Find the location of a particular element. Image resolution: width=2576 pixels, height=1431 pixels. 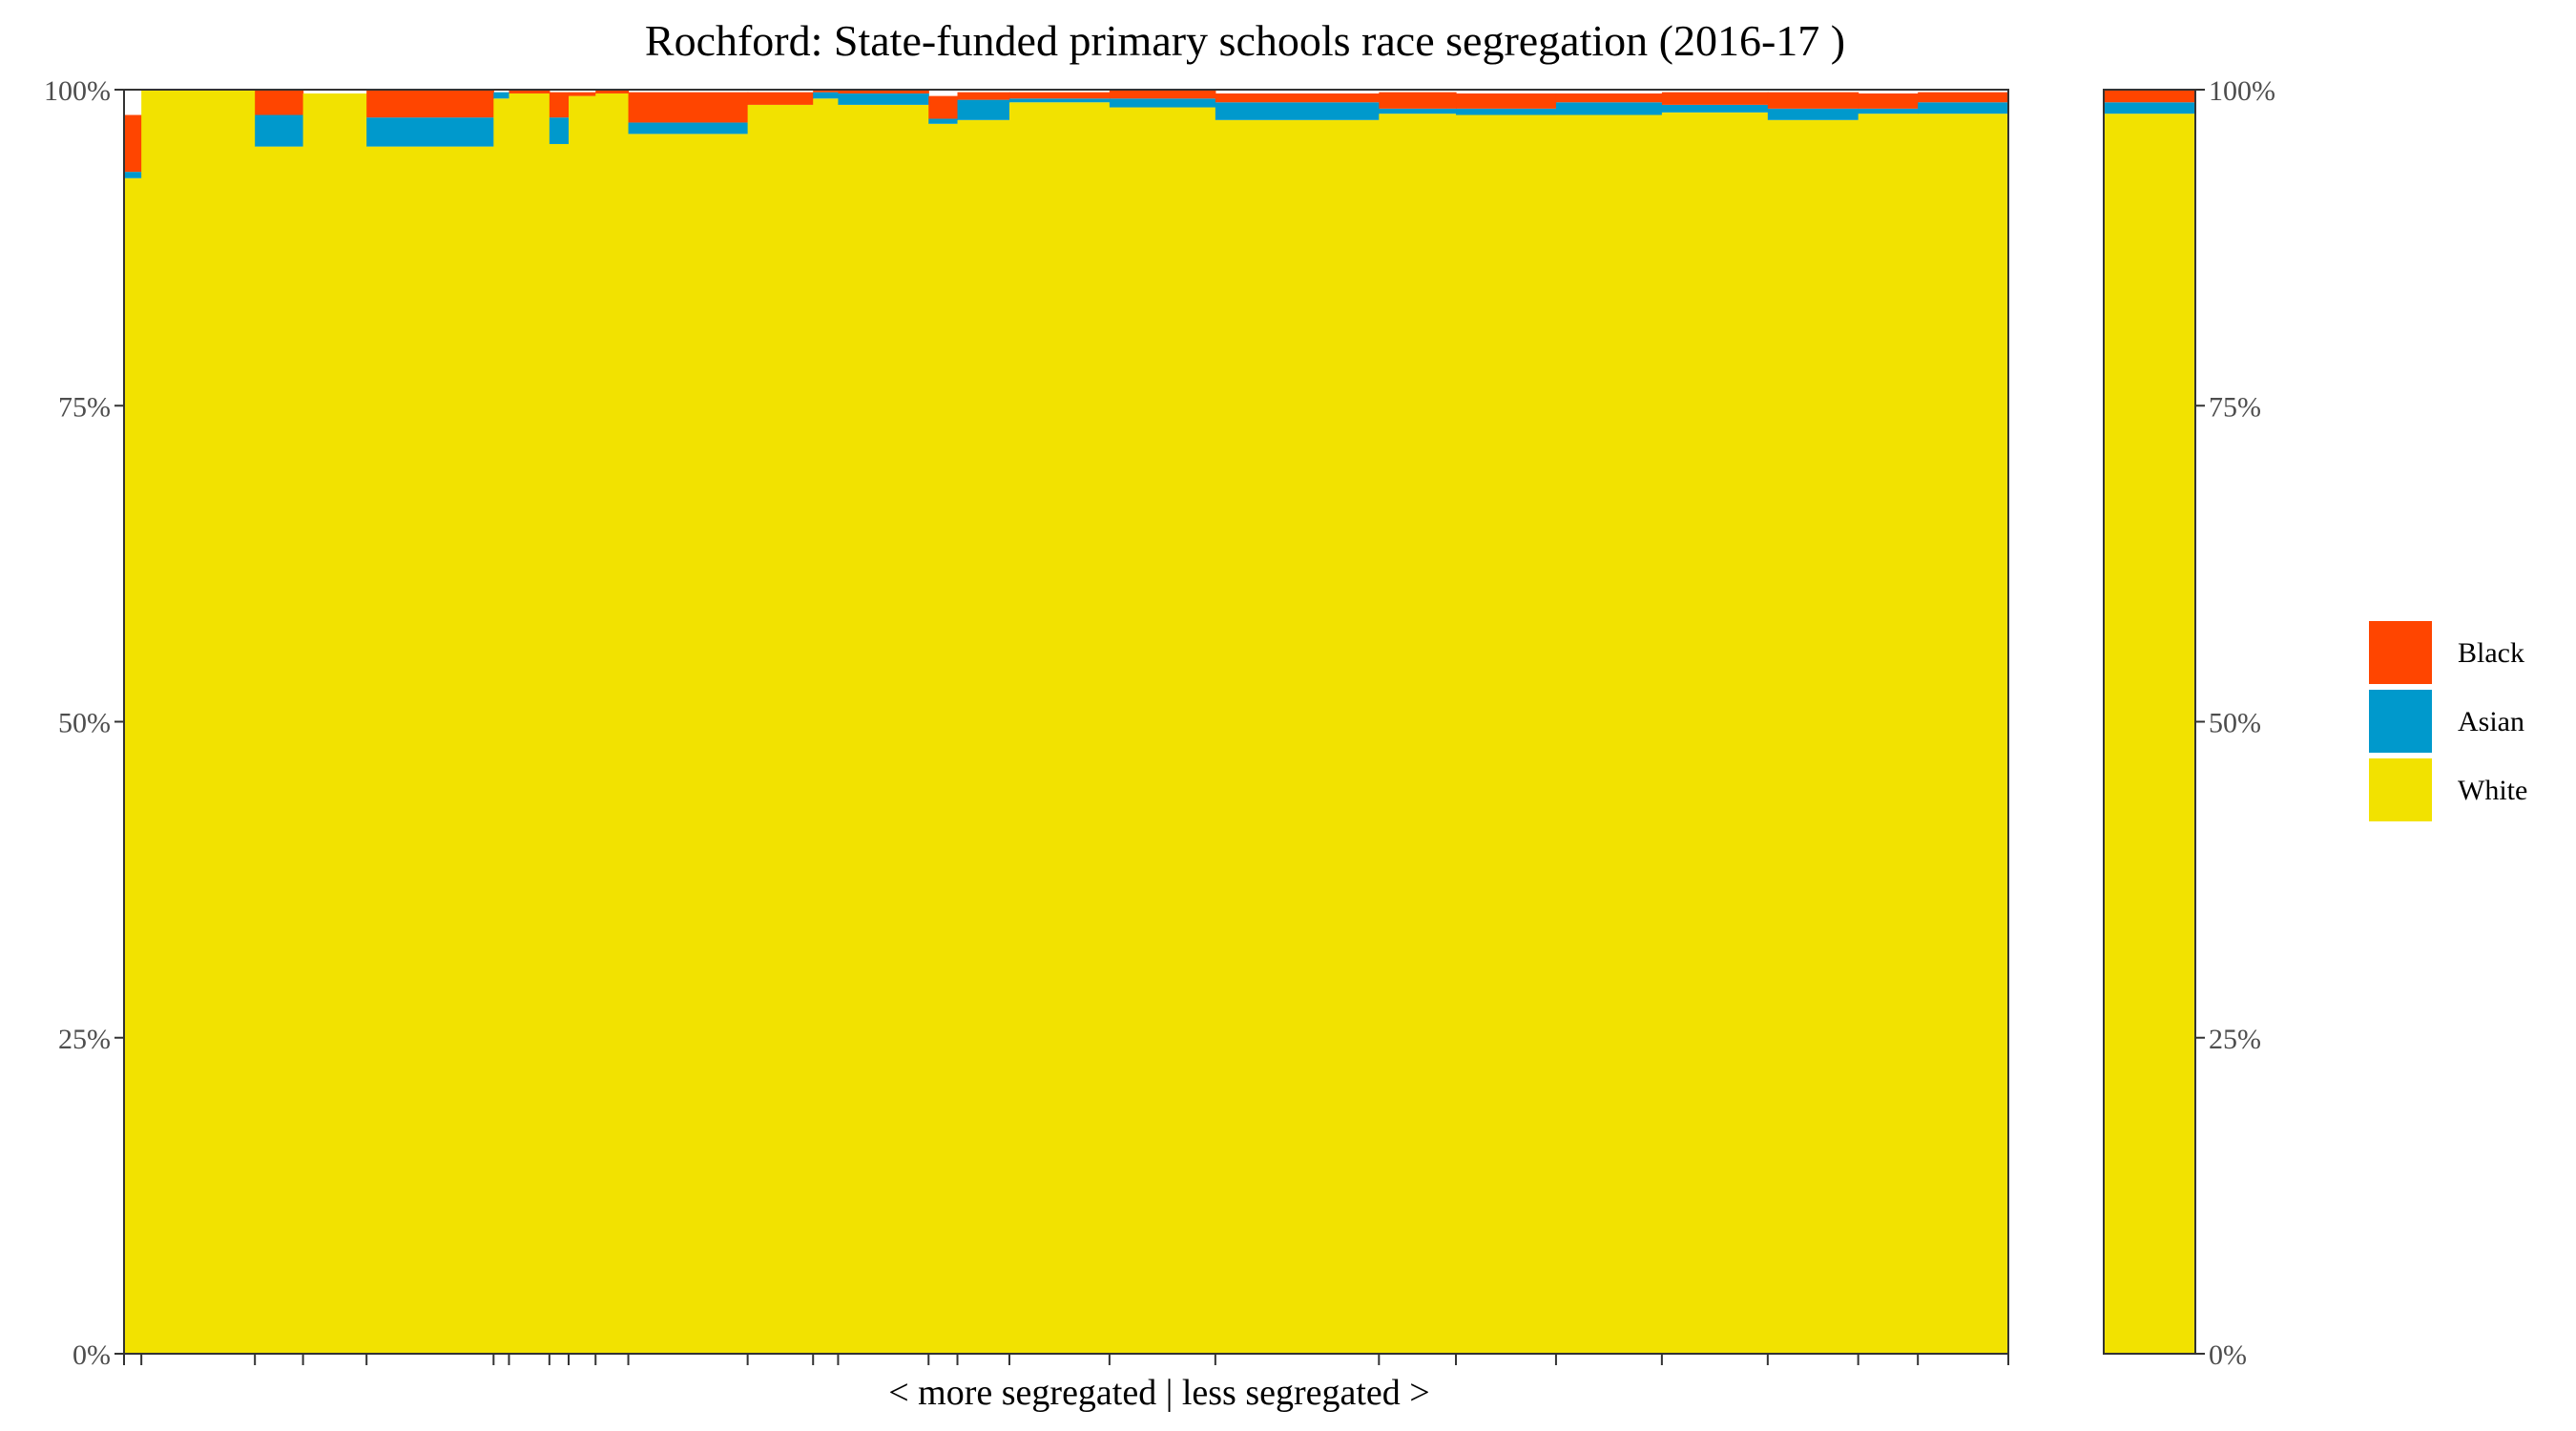

y-tick-label-right-0: 0% is located at coordinates (2228, 1355).